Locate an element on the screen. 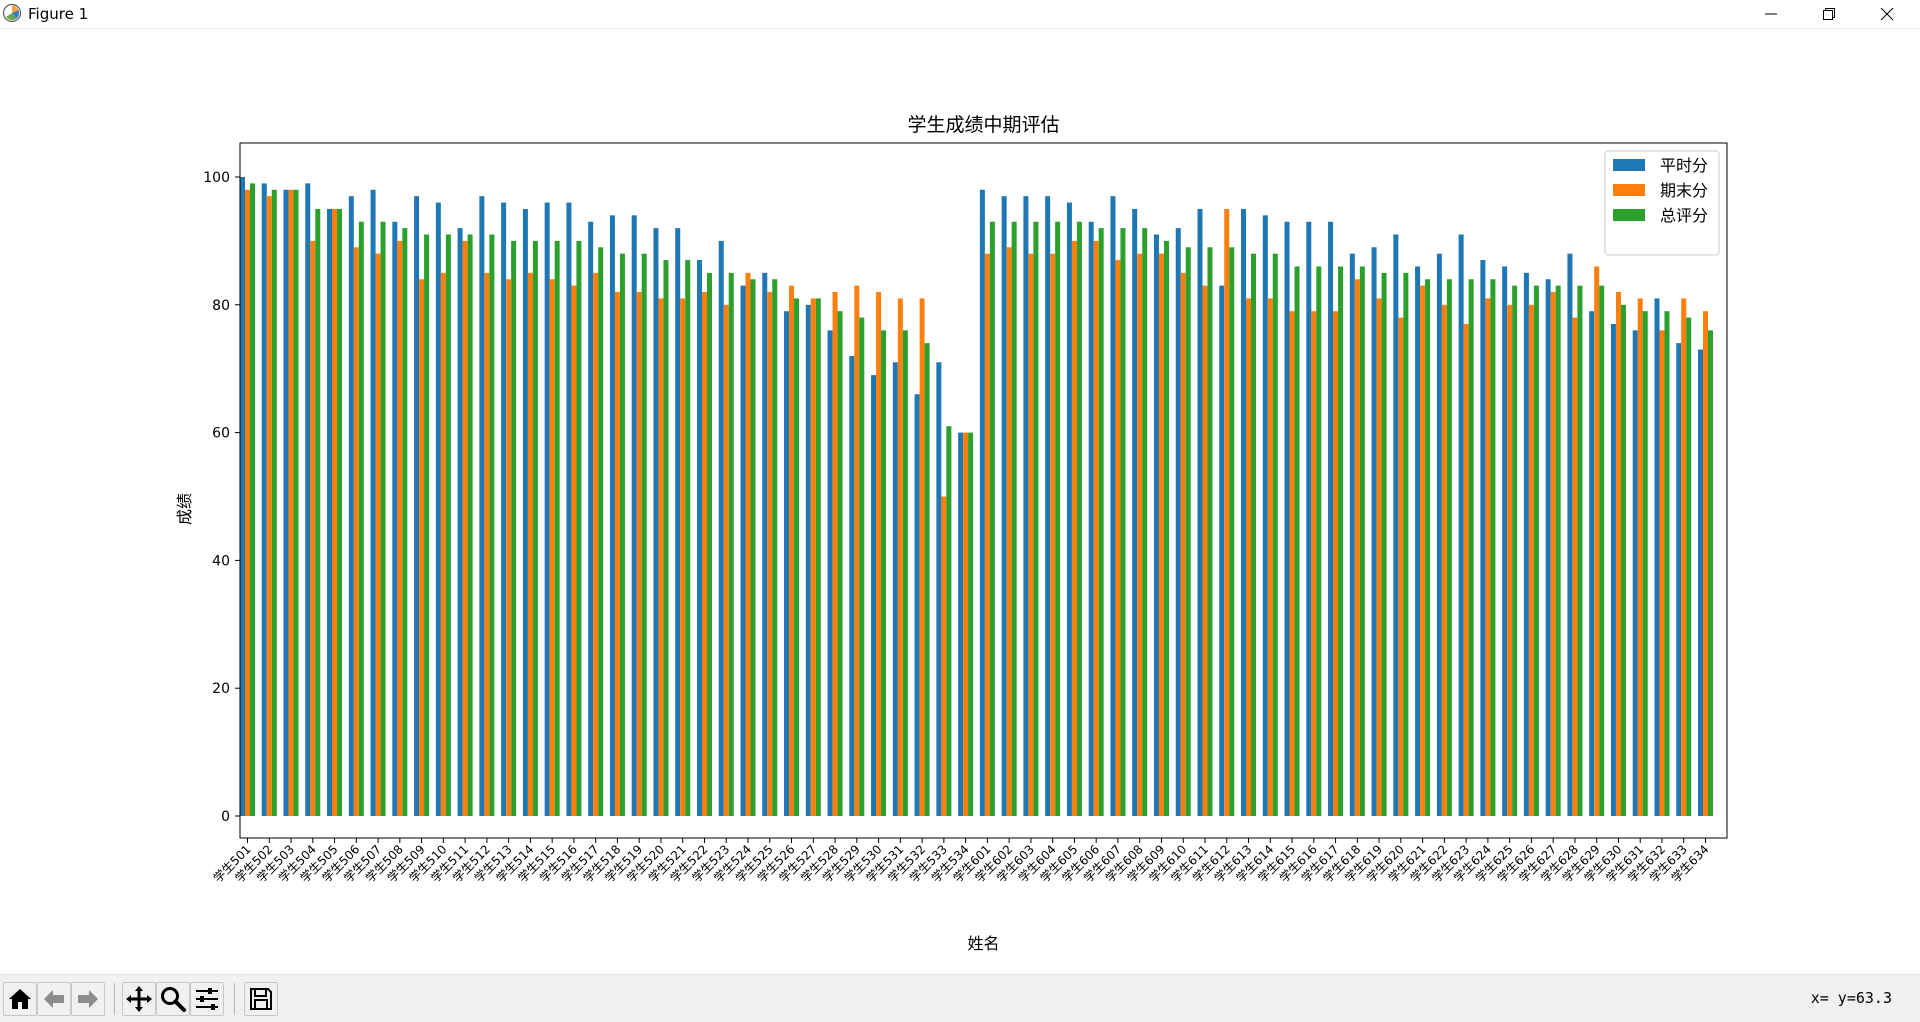  bar-1-学生502 is located at coordinates (264, 499).